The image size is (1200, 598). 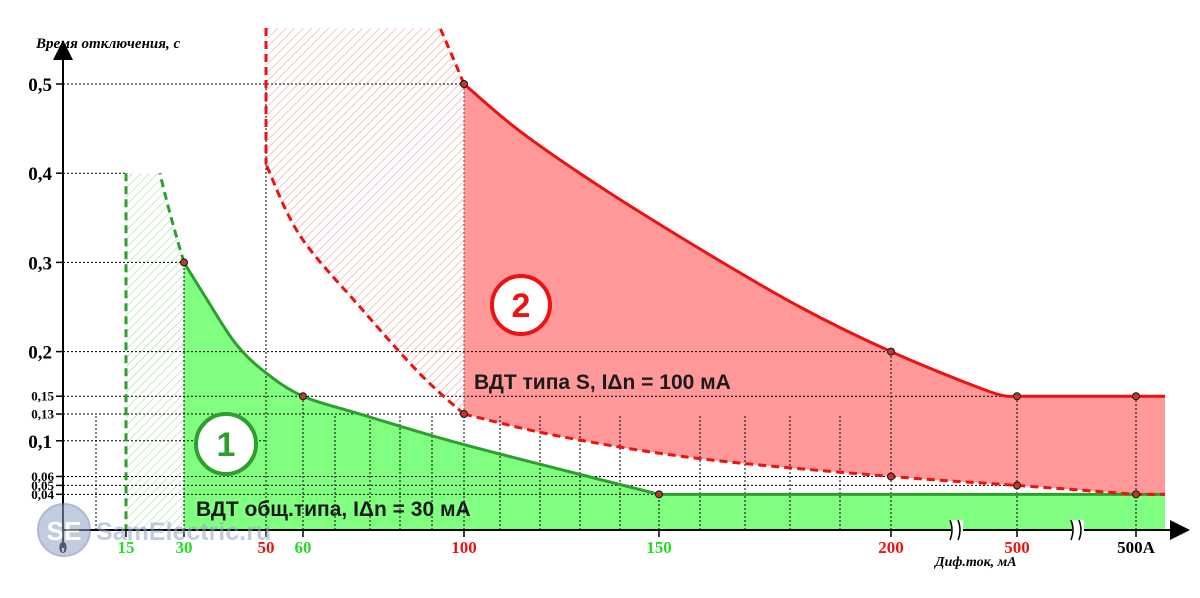 What do you see at coordinates (266, 547) in the screenshot?
I see `x-tick-label: 50` at bounding box center [266, 547].